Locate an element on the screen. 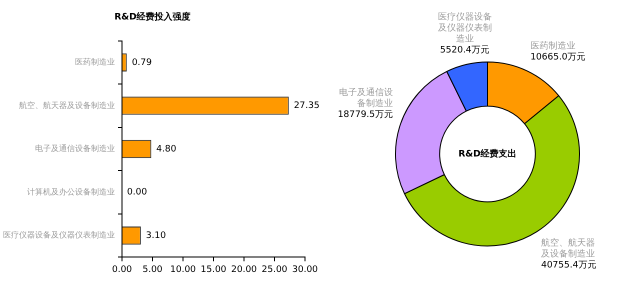  data-label: 5520.4万元 is located at coordinates (465, 50).